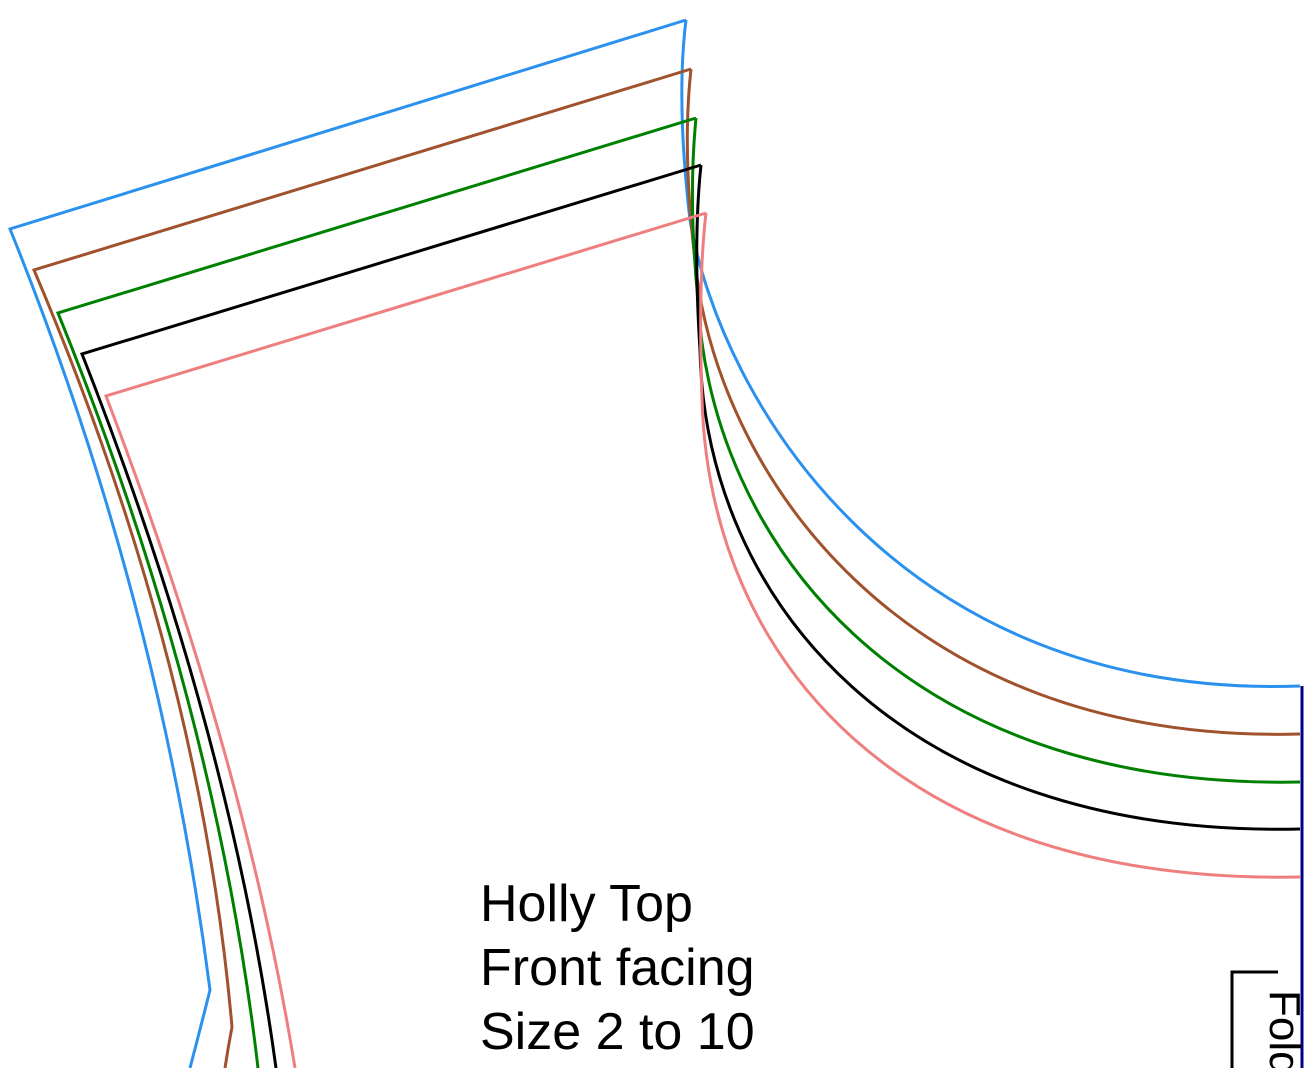 Image resolution: width=1307 pixels, height=1068 pixels. I want to click on pattern-title: Holly Top, so click(586, 904).